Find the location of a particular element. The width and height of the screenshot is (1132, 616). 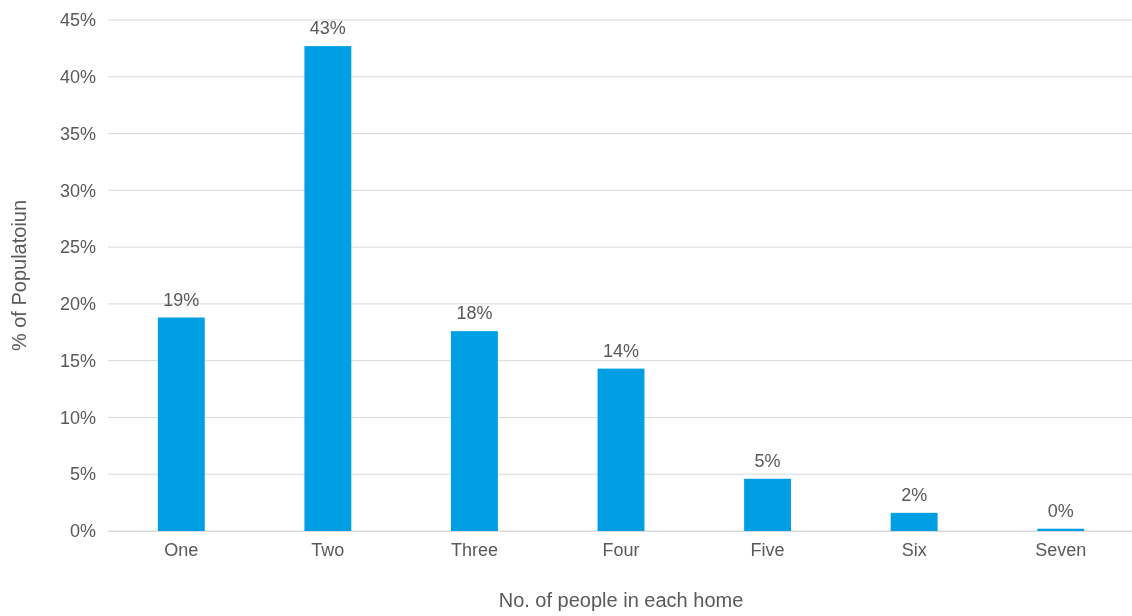

x-tick-label: One is located at coordinates (181, 549).